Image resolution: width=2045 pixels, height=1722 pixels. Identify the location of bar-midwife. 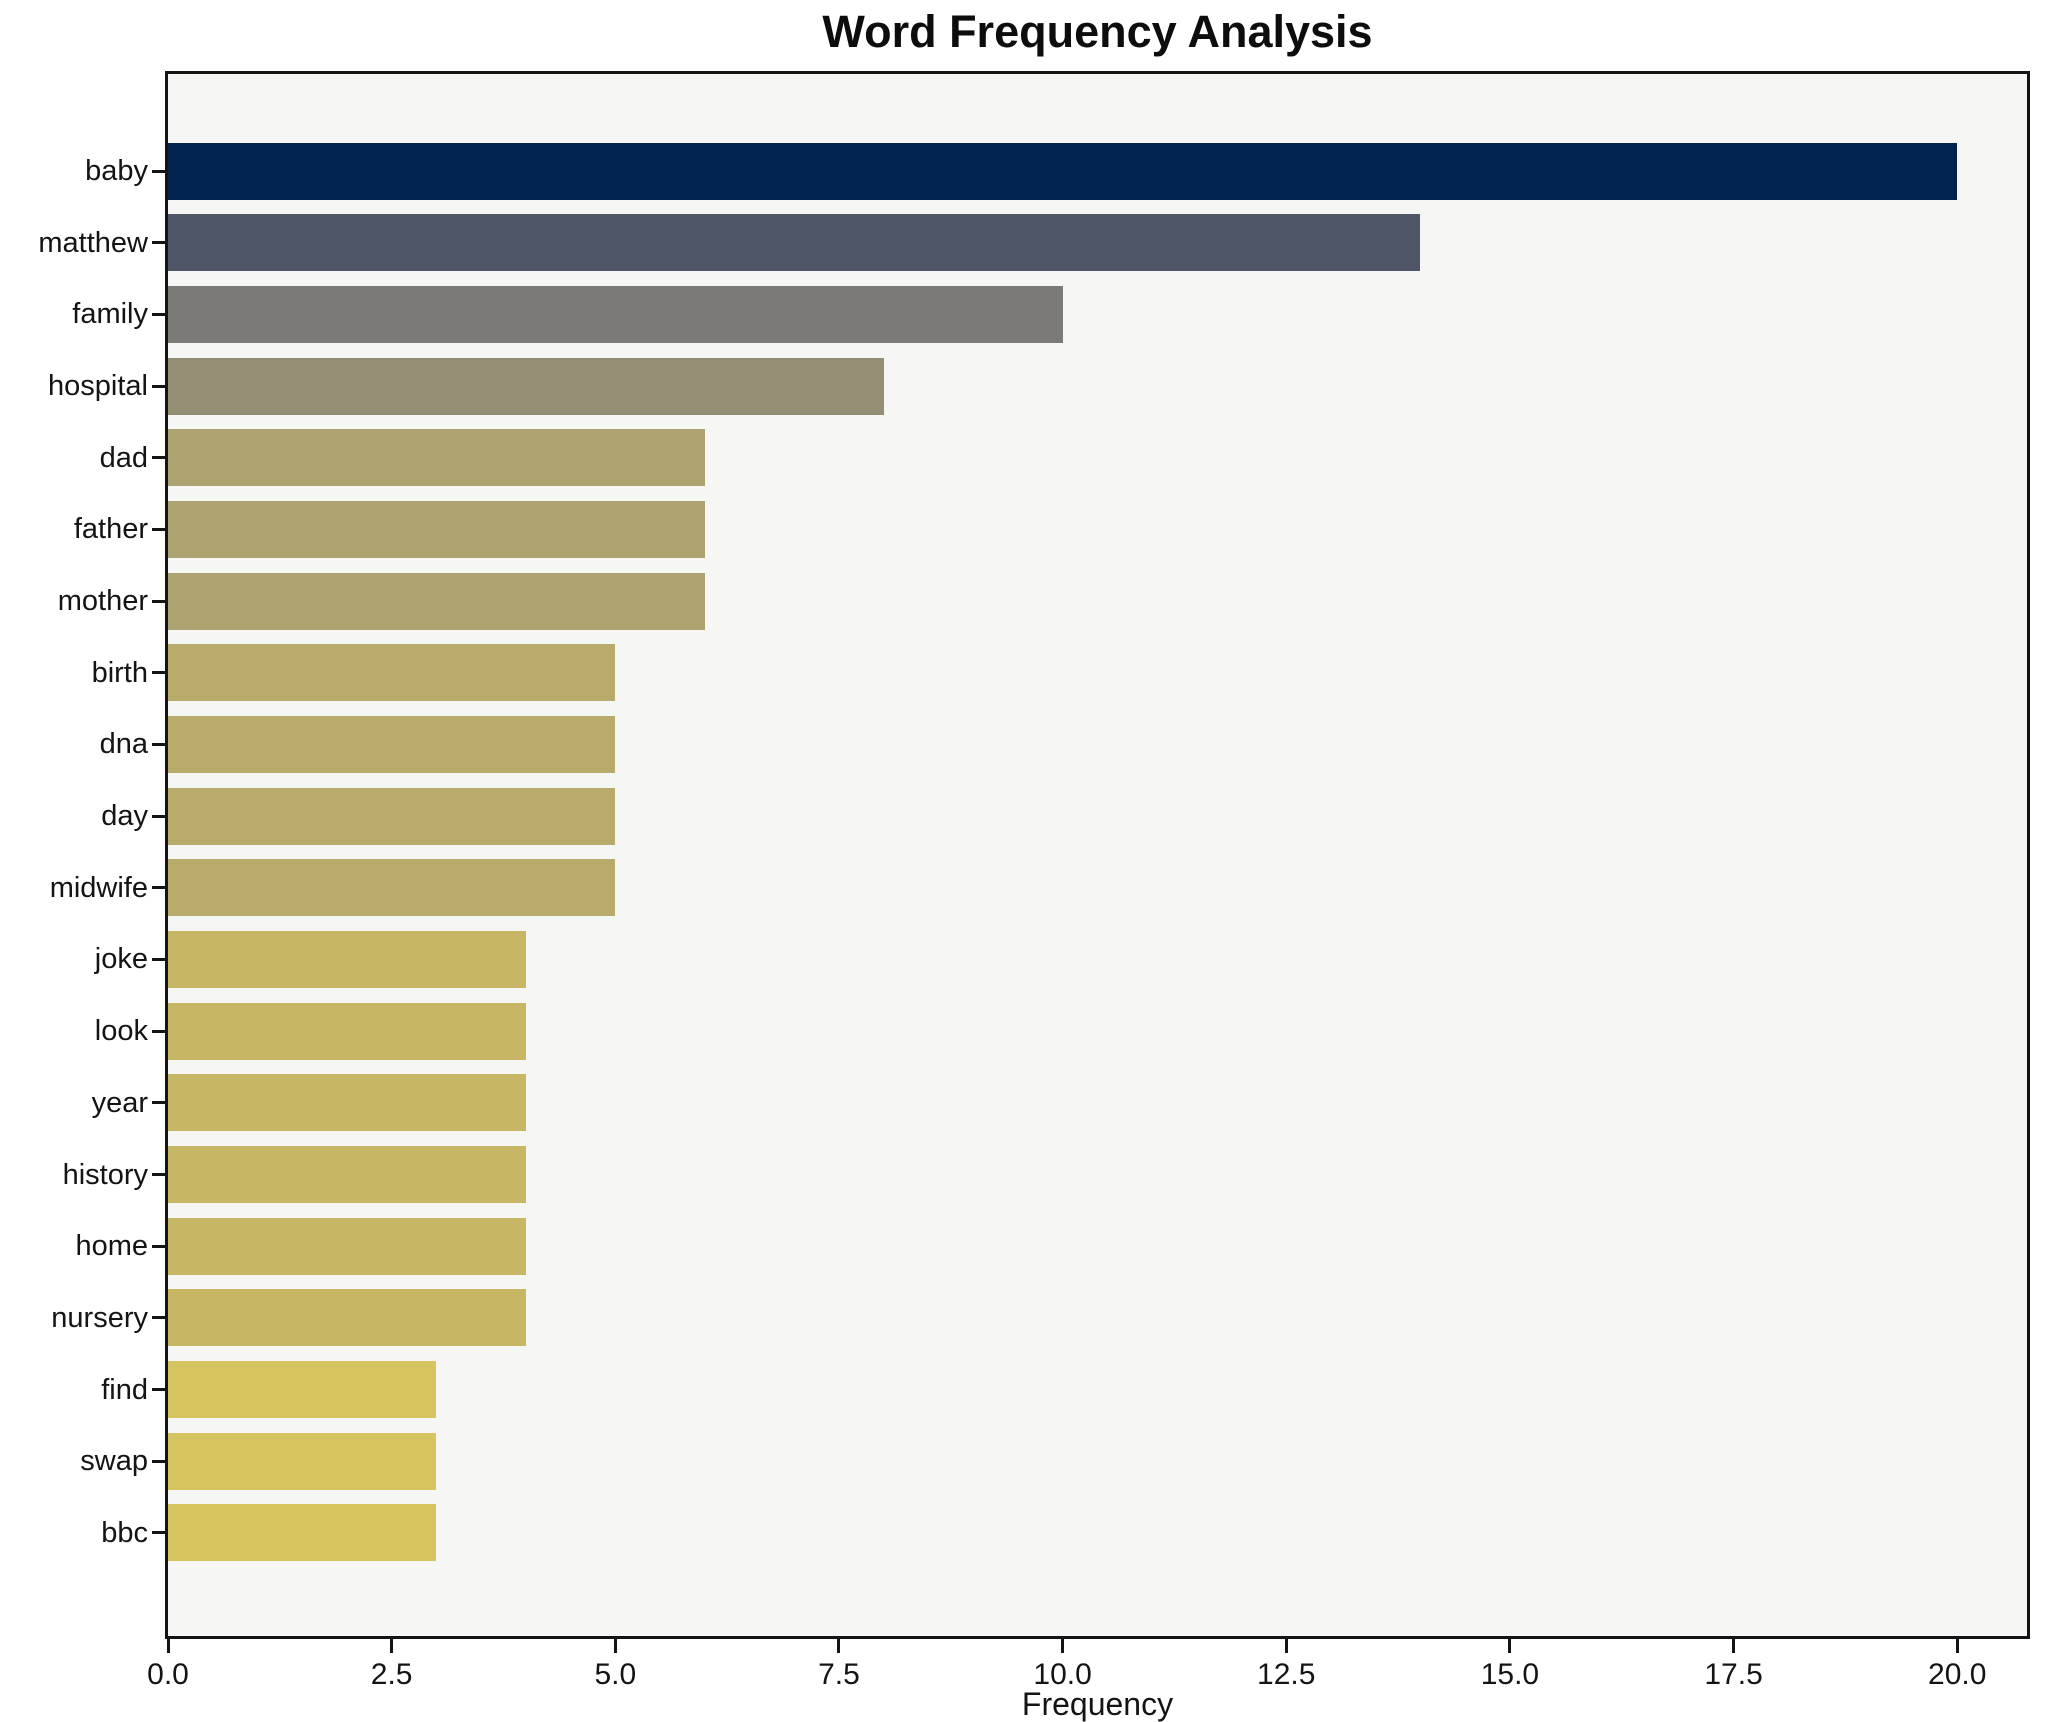
(392, 888).